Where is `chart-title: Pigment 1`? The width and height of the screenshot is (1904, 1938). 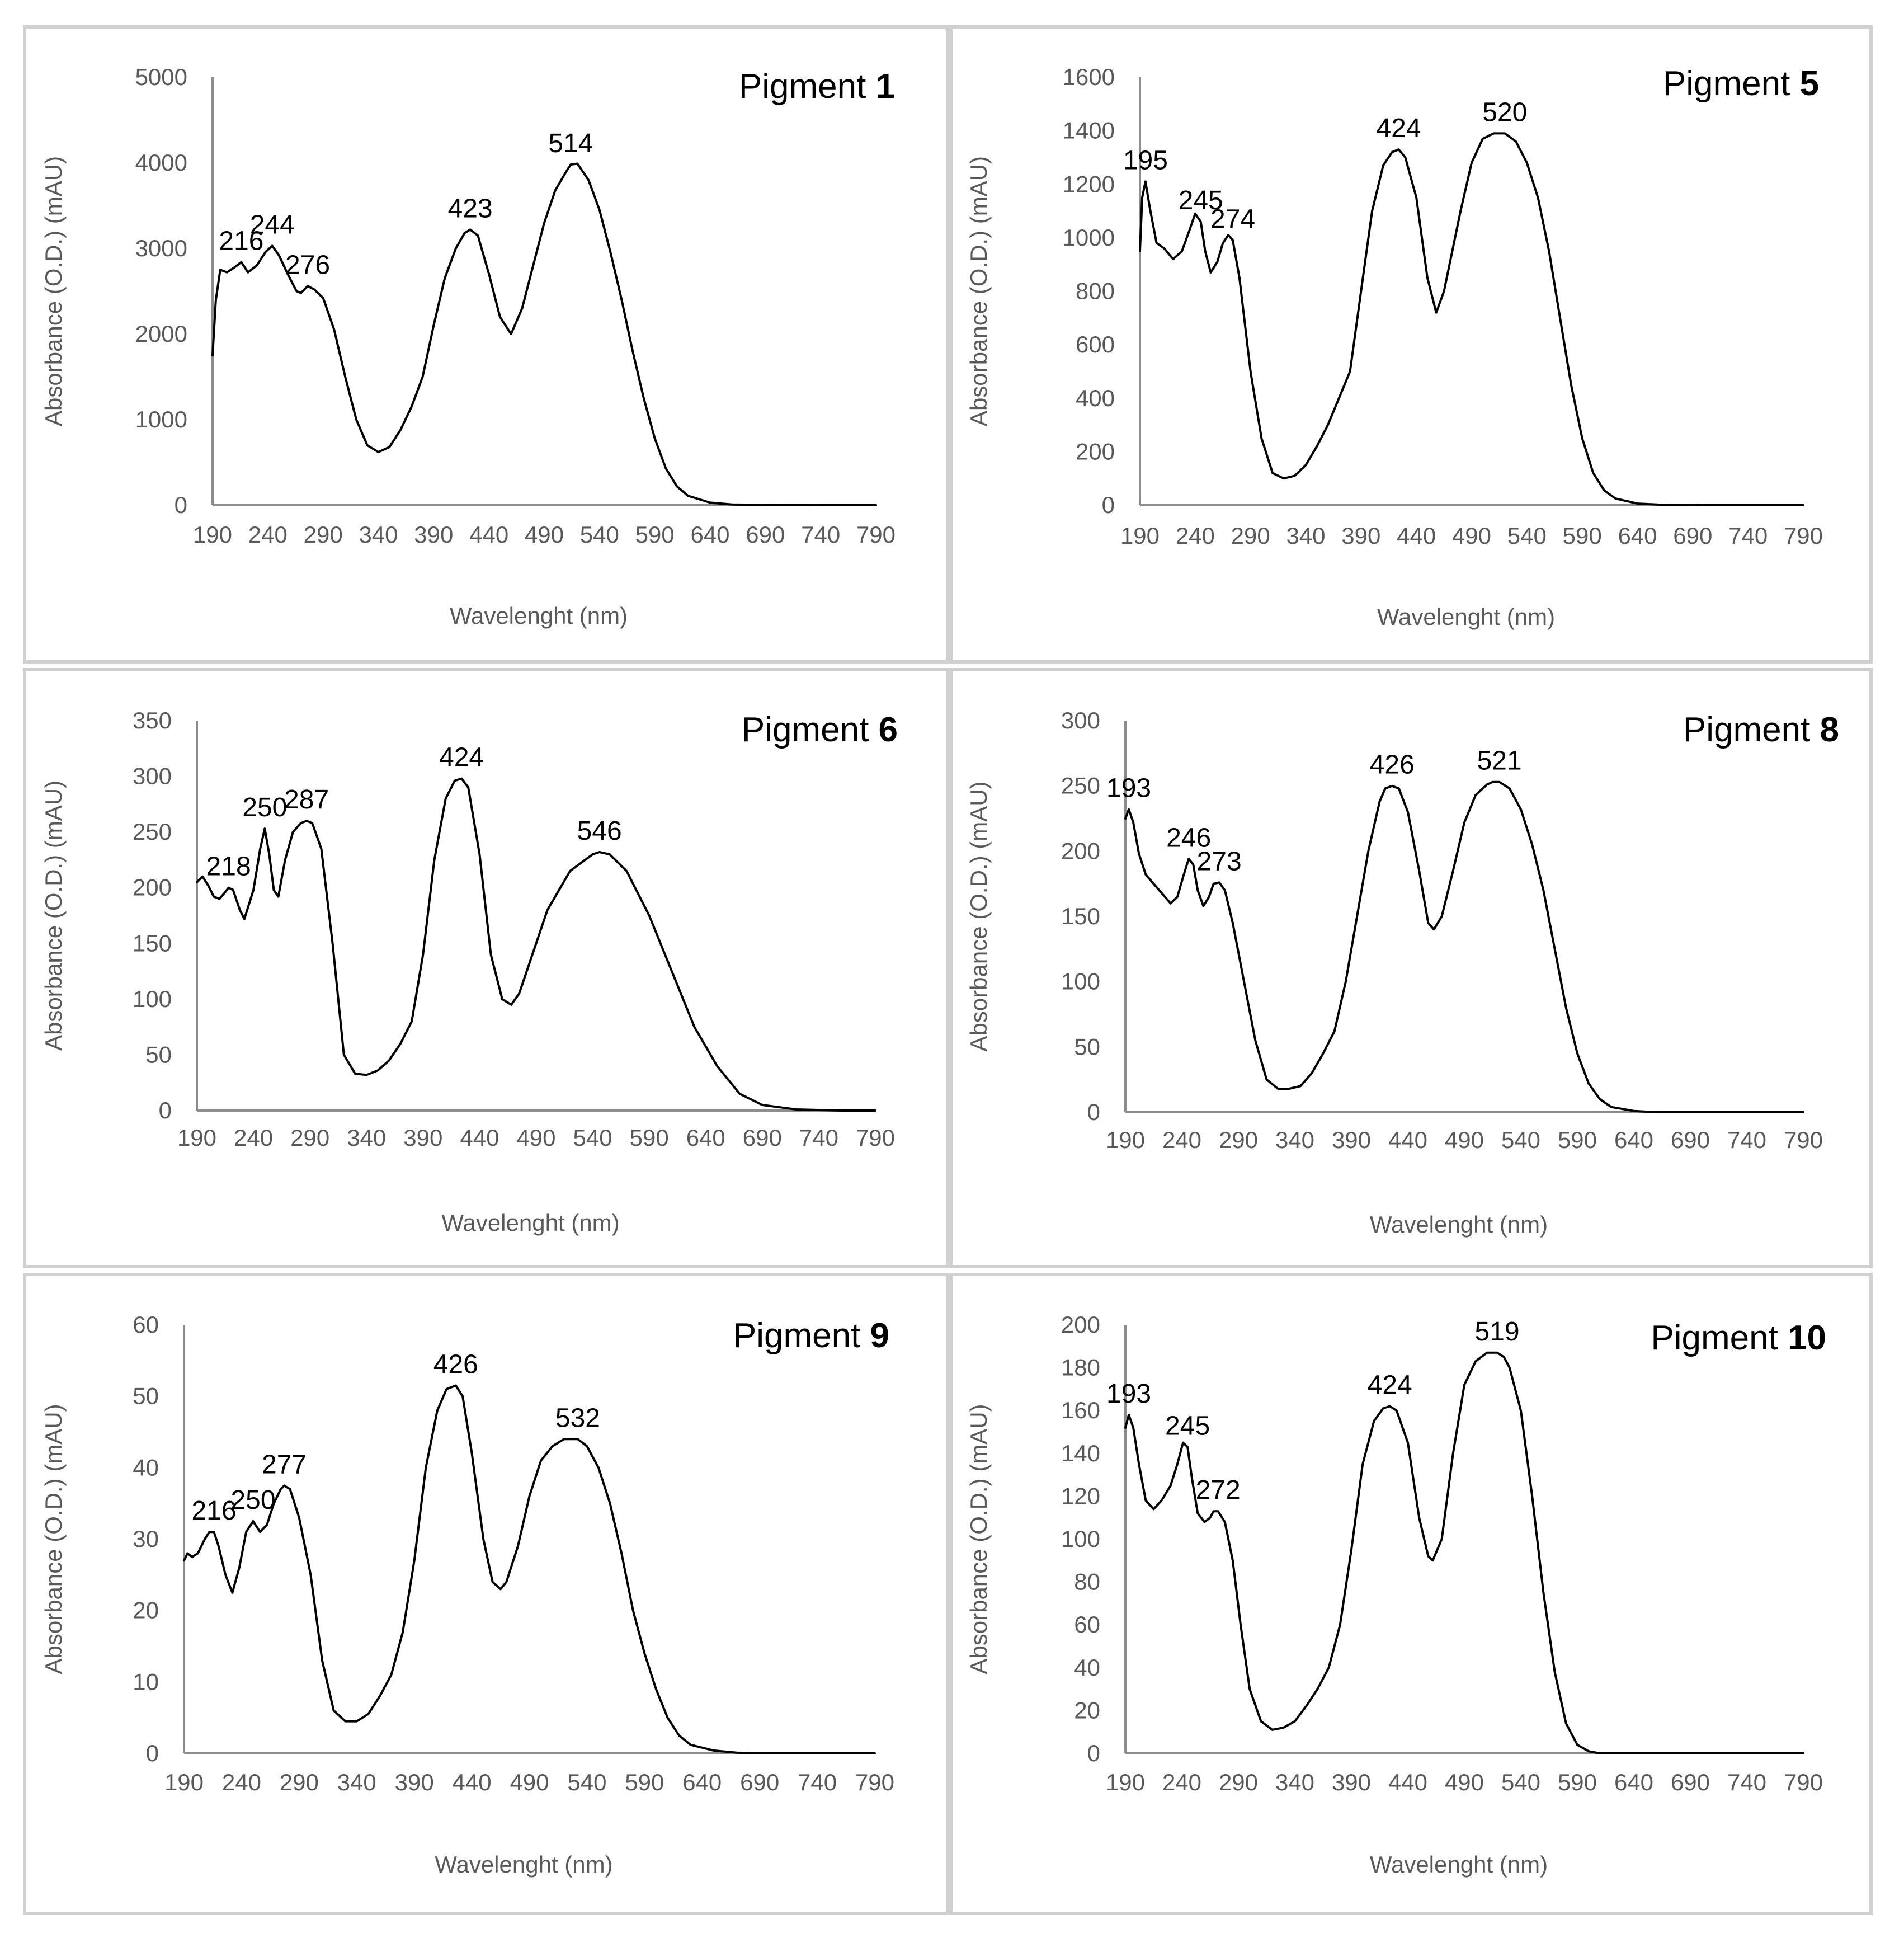
chart-title: Pigment 1 is located at coordinates (817, 86).